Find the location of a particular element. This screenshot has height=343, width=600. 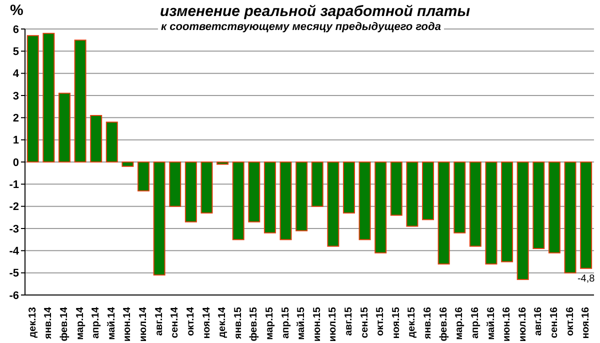

x-tick-label: апр.15 is located at coordinates (286, 322).